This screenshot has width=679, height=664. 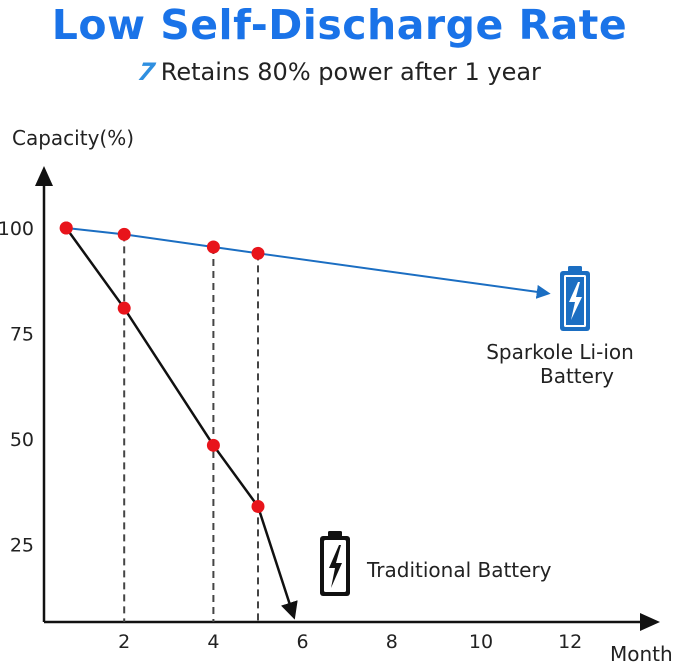 I want to click on series-label-traditional: Traditional Battery, so click(x=459, y=570).